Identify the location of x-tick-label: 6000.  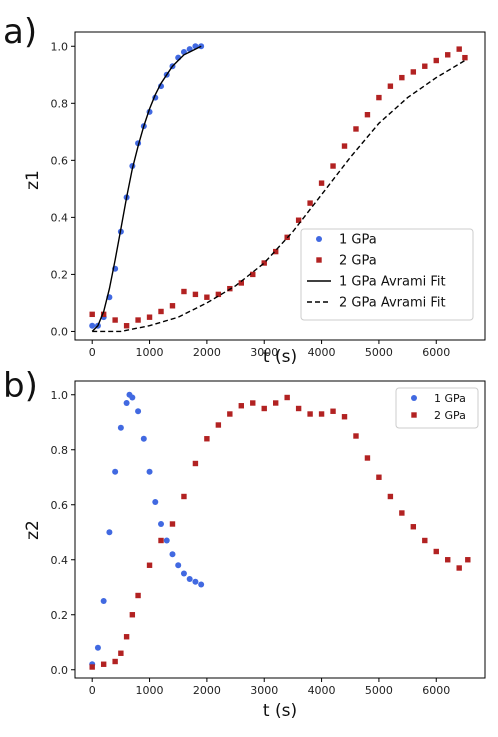
(436, 690).